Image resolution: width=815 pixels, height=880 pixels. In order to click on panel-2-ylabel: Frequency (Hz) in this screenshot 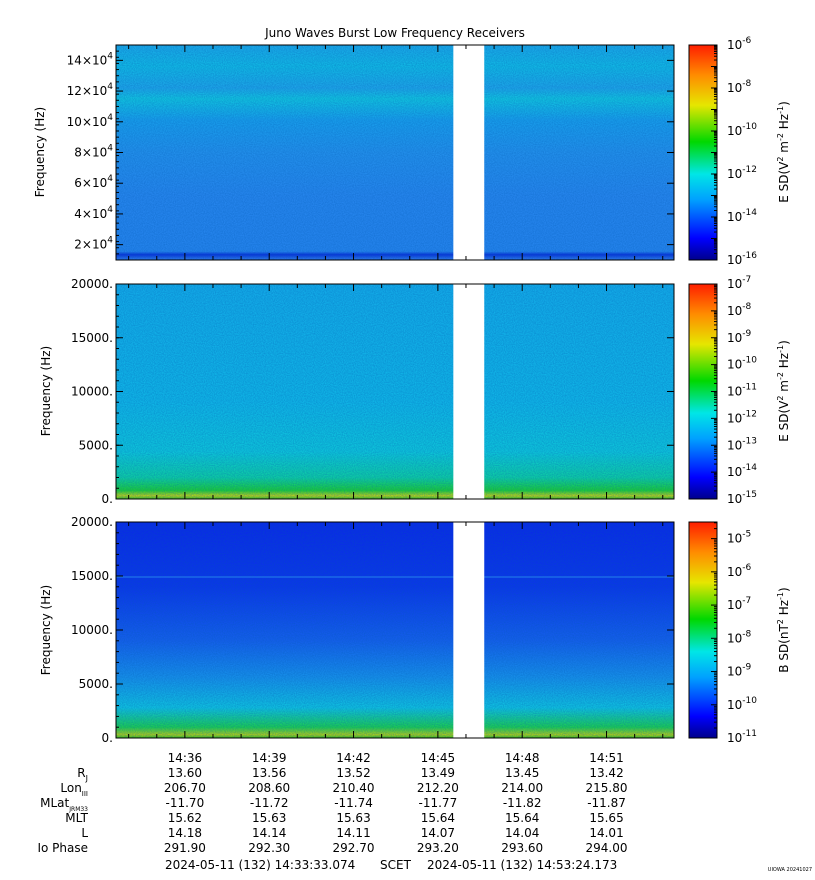, I will do `click(46, 391)`.